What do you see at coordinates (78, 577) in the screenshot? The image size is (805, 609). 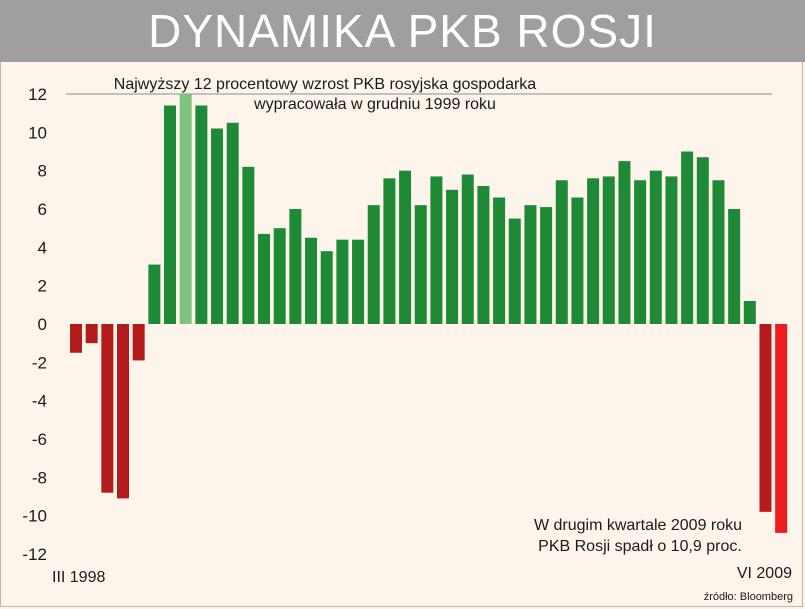 I see `x-start-label: III 1998` at bounding box center [78, 577].